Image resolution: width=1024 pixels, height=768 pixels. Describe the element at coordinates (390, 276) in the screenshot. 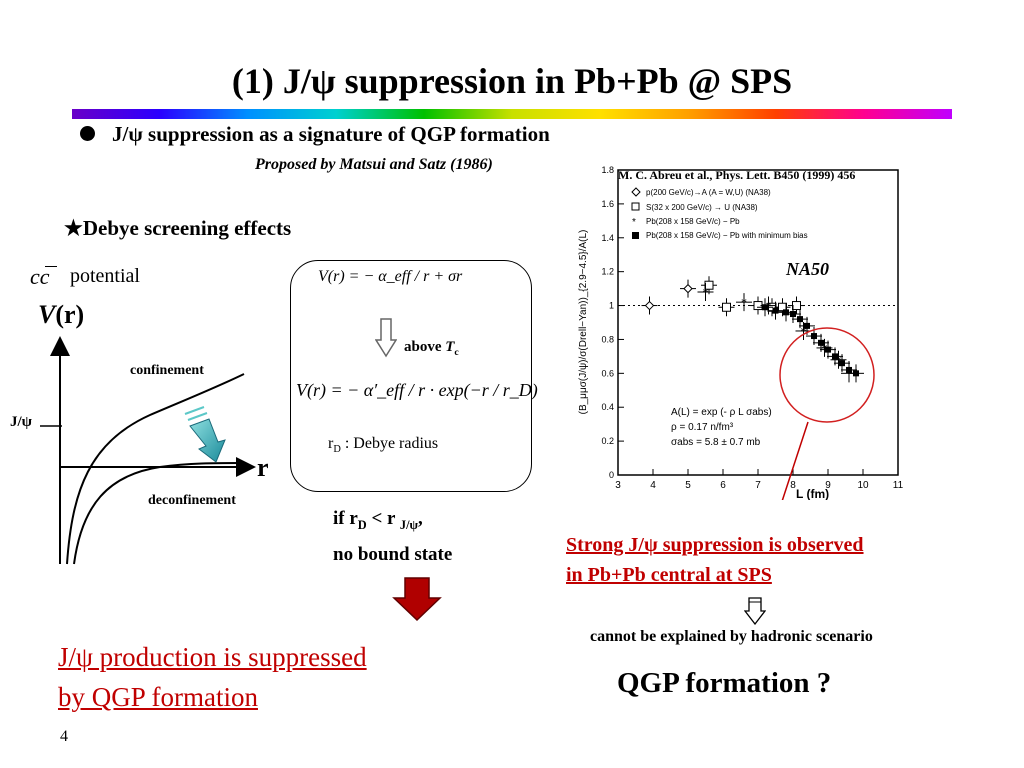

I see `formula-confined: V(r) = − α_eff / r + σr` at that location.